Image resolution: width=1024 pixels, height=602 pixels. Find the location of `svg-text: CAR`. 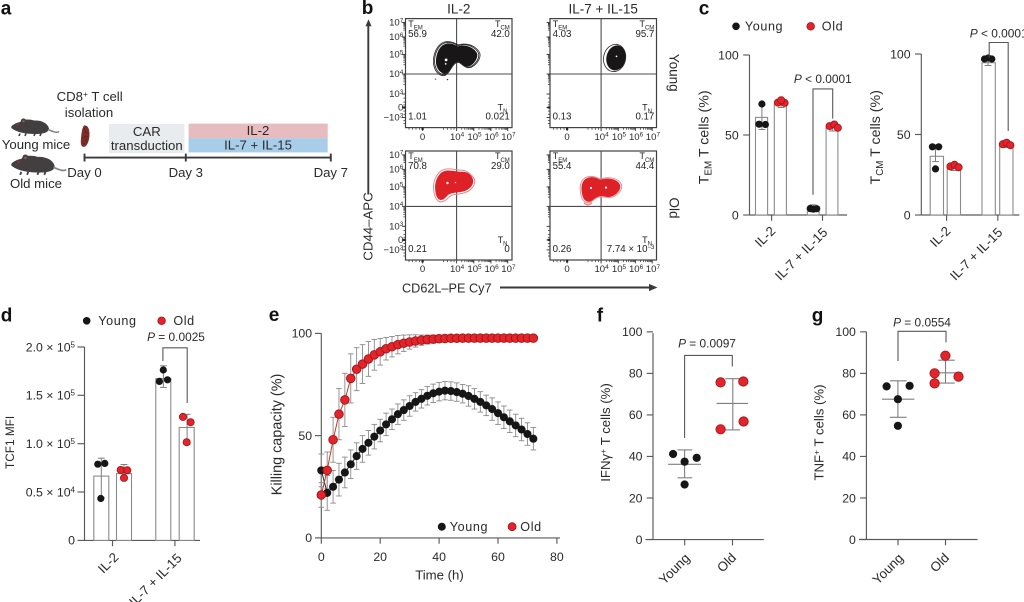

svg-text: CAR is located at coordinates (147, 131).